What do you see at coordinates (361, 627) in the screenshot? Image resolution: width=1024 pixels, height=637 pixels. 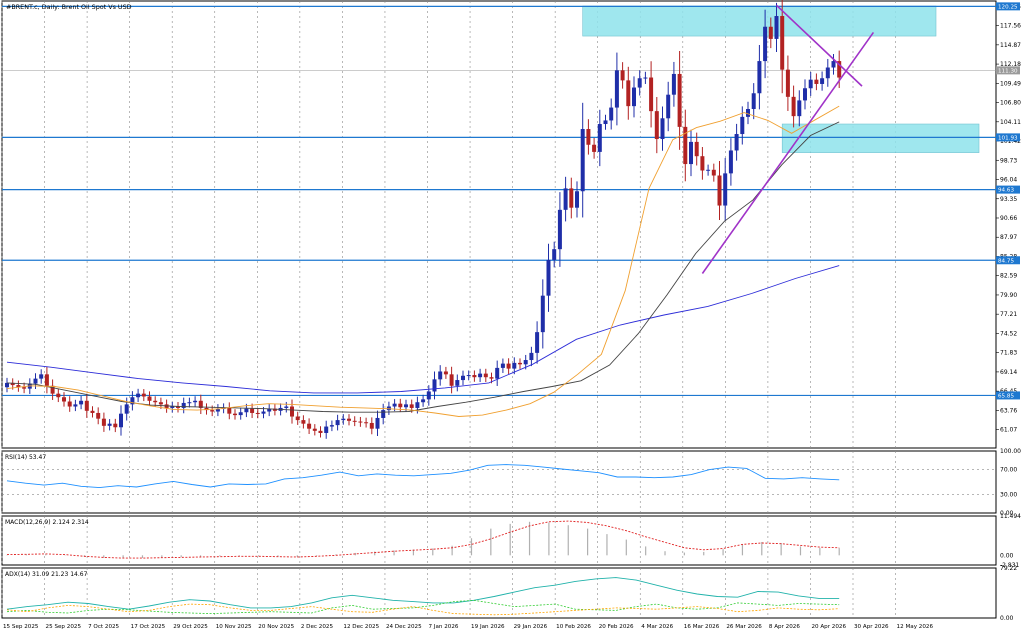 I see `x-tick-label: 12 Dec 2025` at bounding box center [361, 627].